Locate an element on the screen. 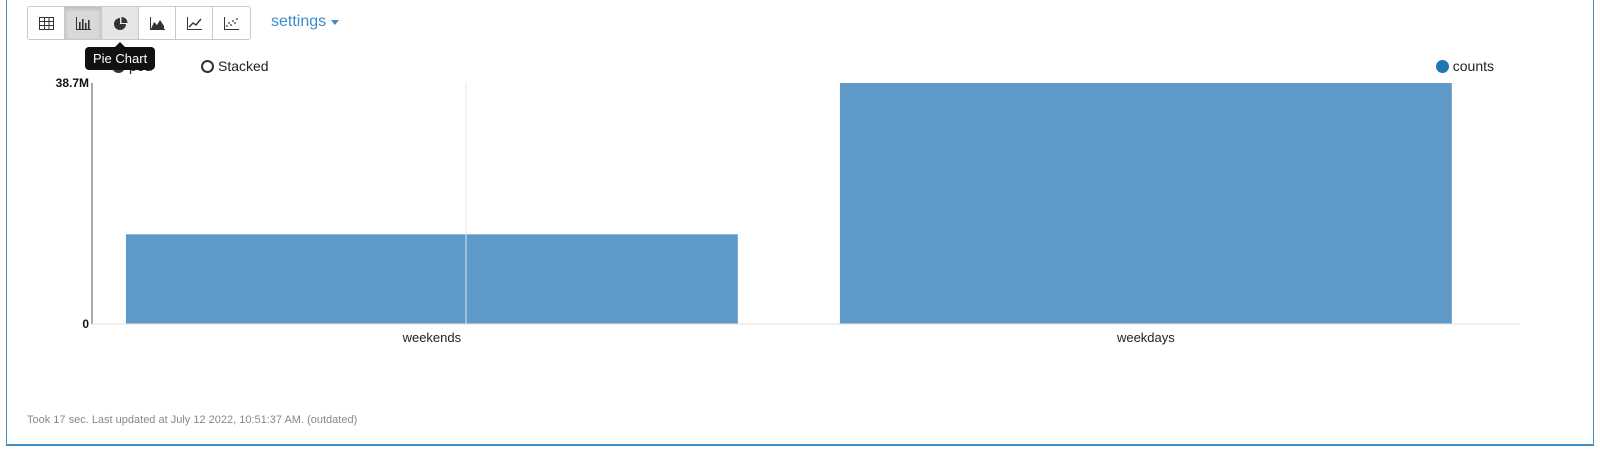 Image resolution: width=1600 pixels, height=457 pixels. x-tick-label: weekends is located at coordinates (432, 337).